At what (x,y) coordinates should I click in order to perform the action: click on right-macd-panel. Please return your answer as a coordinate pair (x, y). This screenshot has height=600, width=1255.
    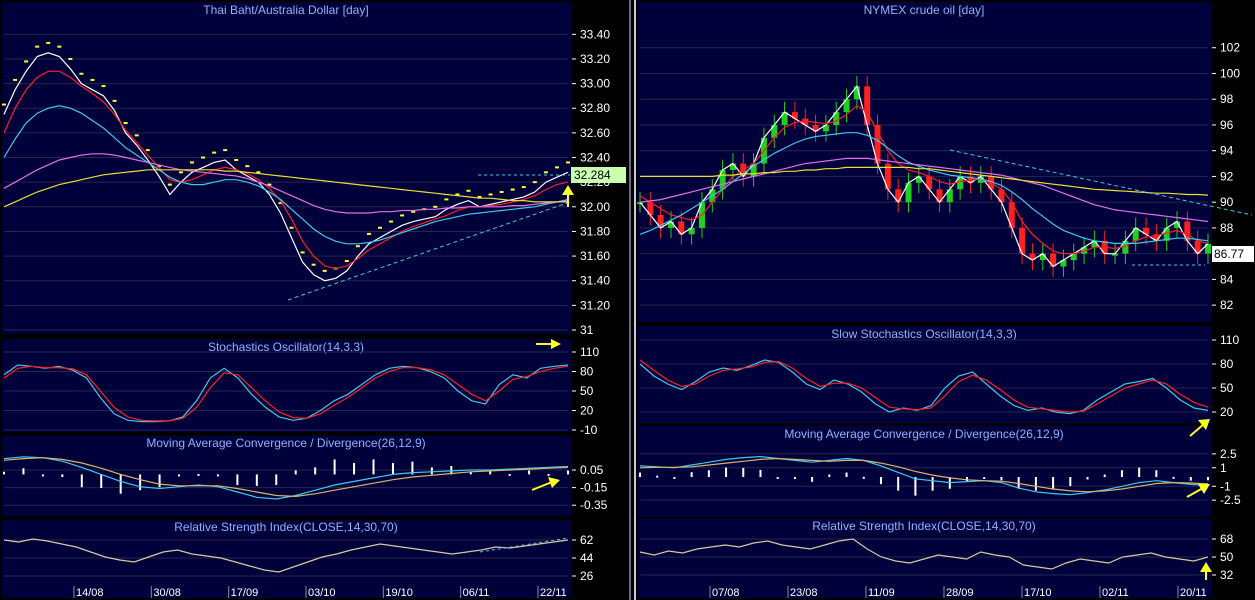
    Looking at the image, I should click on (925, 471).